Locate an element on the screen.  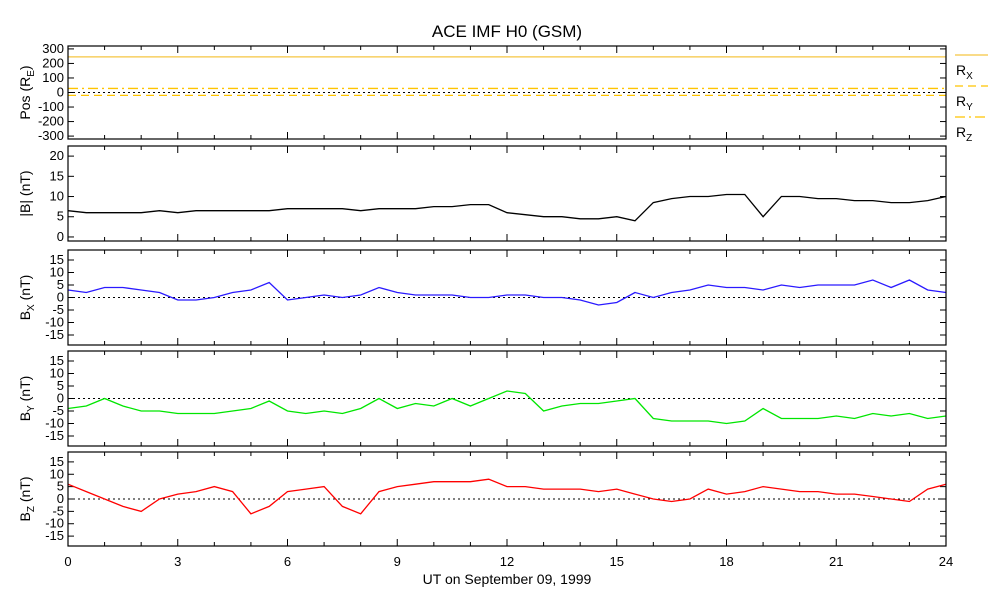
legend-label: RZ is located at coordinates (964, 134).